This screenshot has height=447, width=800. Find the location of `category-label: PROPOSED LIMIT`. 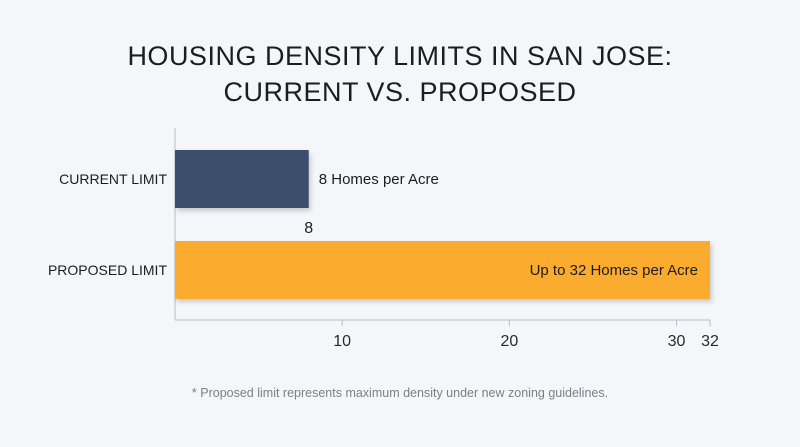

category-label: PROPOSED LIMIT is located at coordinates (107, 270).